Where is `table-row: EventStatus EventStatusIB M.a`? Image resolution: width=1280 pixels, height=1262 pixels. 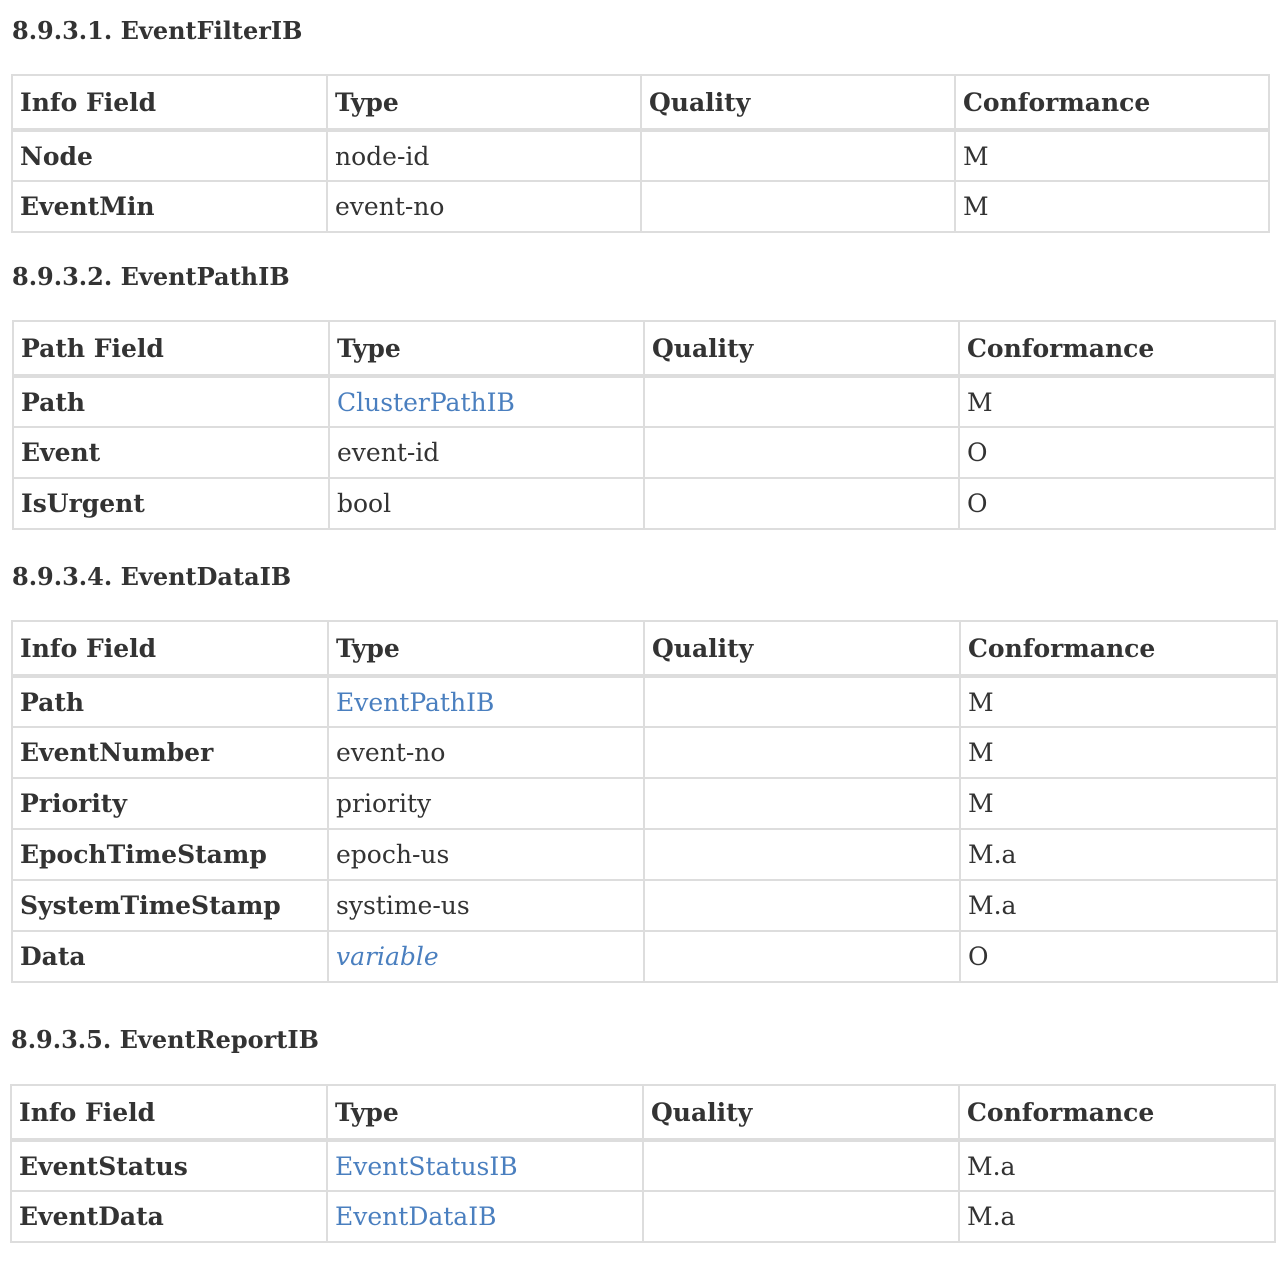
table-row: EventStatus EventStatusIB M.a is located at coordinates (643, 1165).